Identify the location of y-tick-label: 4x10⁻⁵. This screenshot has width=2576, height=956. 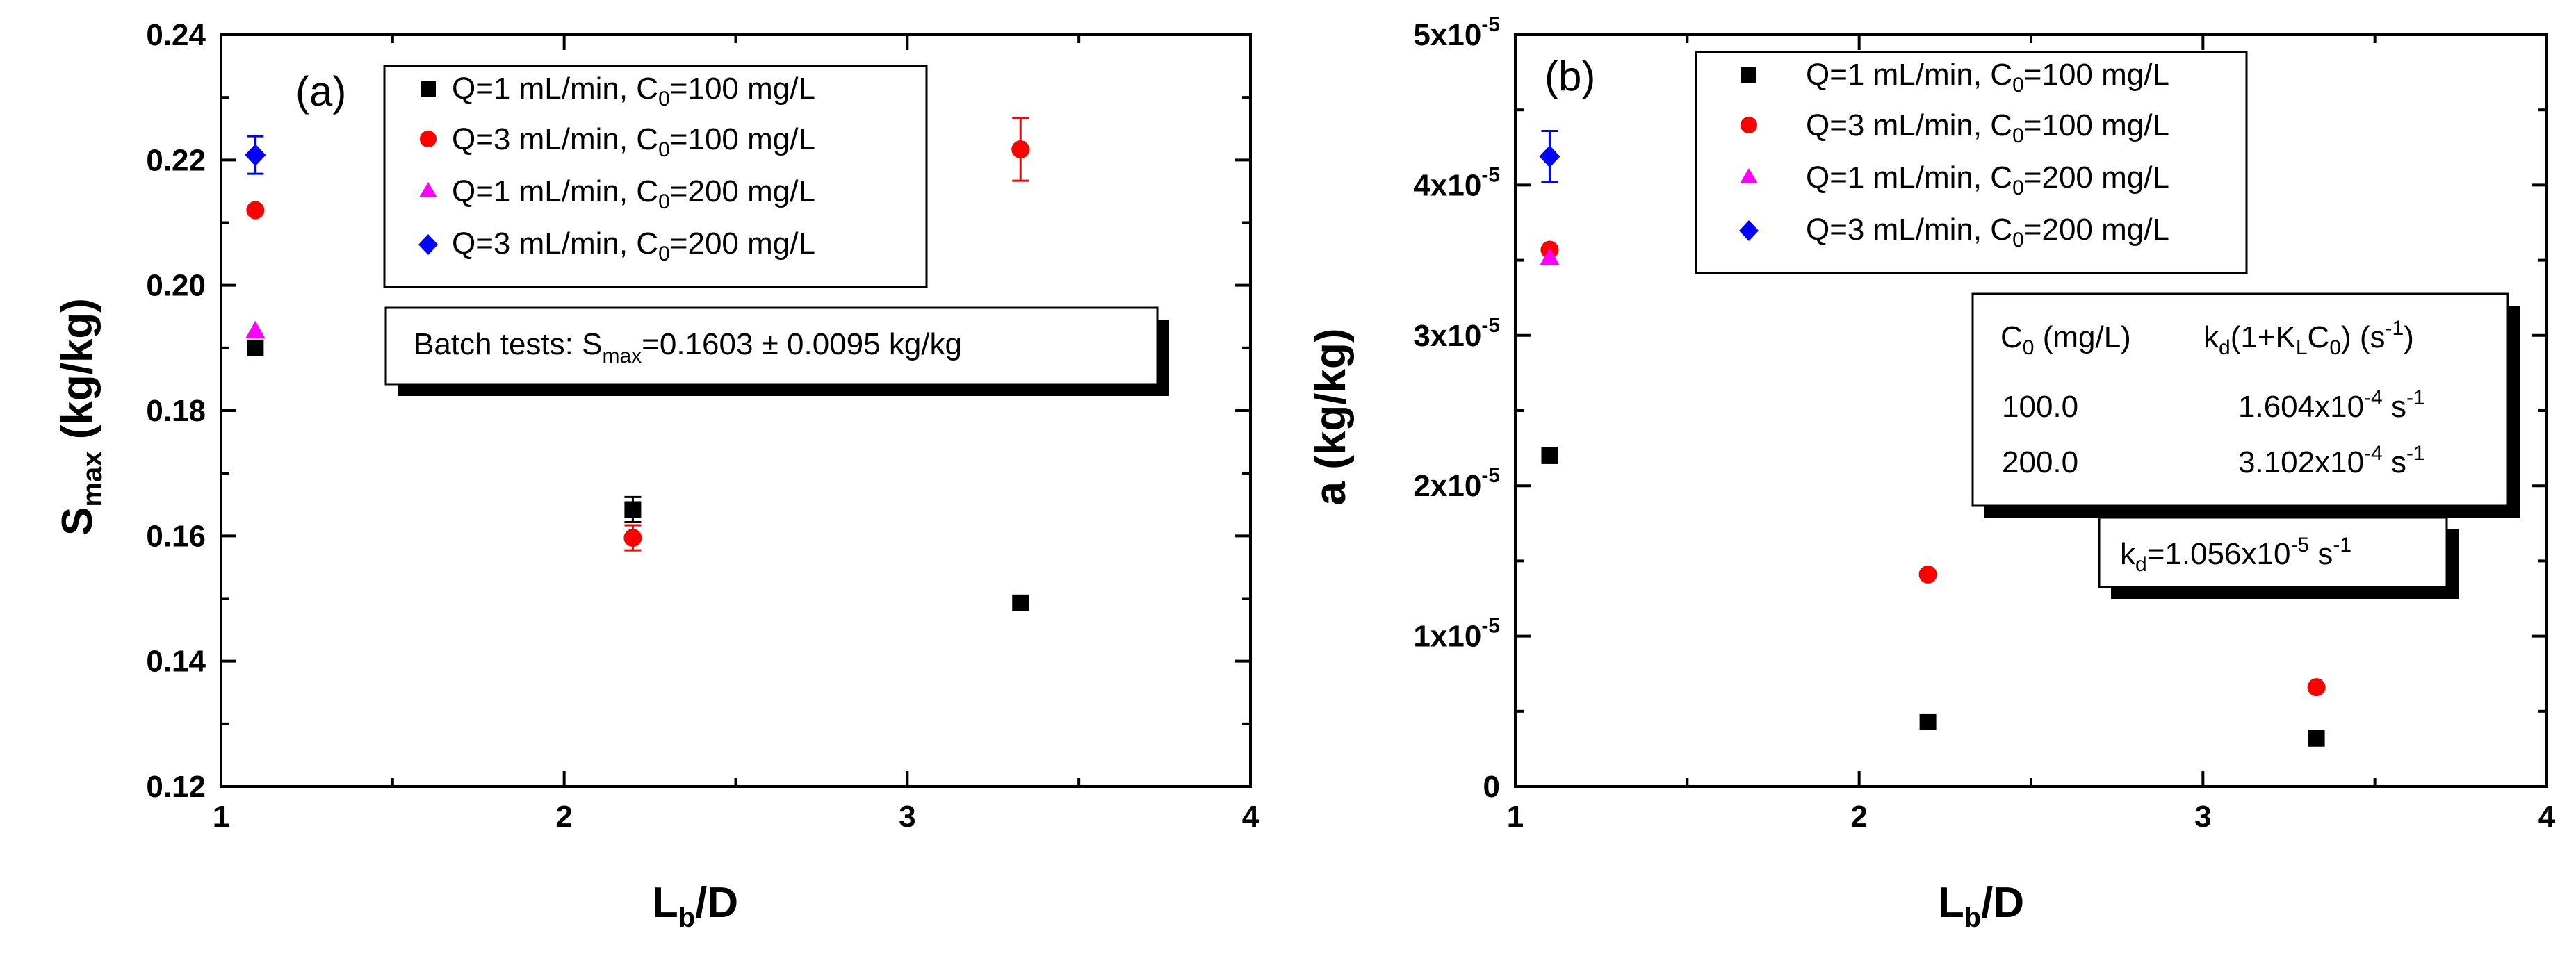
(1457, 182).